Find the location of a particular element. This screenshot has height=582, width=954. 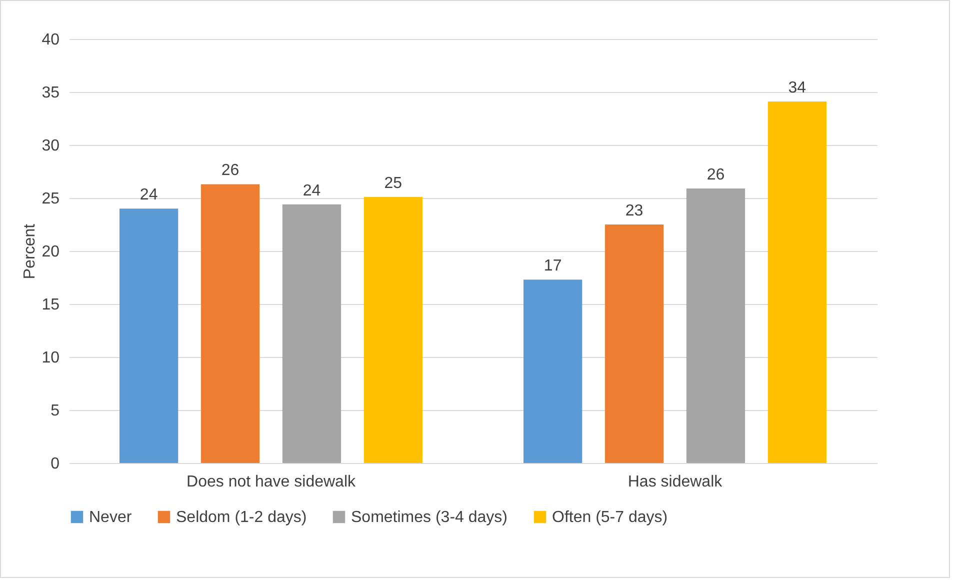

data-label: 17 is located at coordinates (553, 266).